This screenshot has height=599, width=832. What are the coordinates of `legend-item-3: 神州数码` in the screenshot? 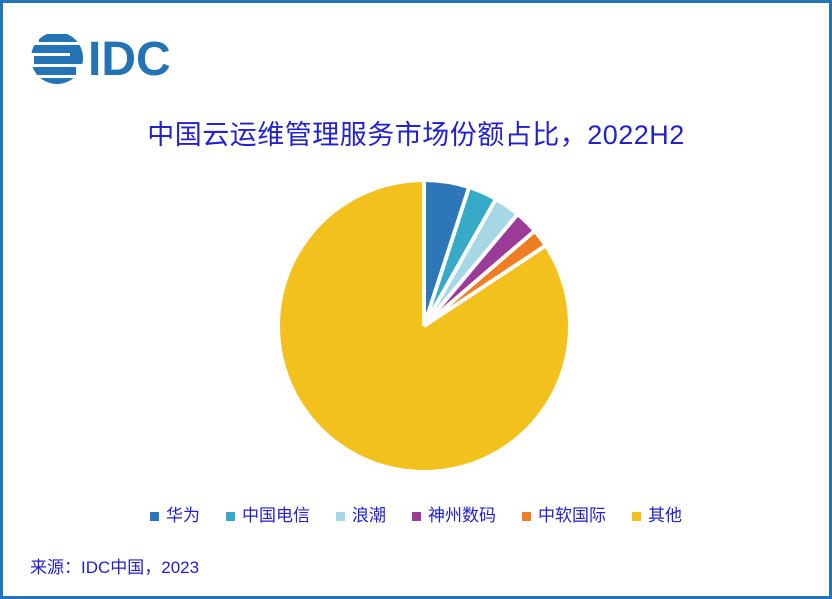 It's located at (454, 516).